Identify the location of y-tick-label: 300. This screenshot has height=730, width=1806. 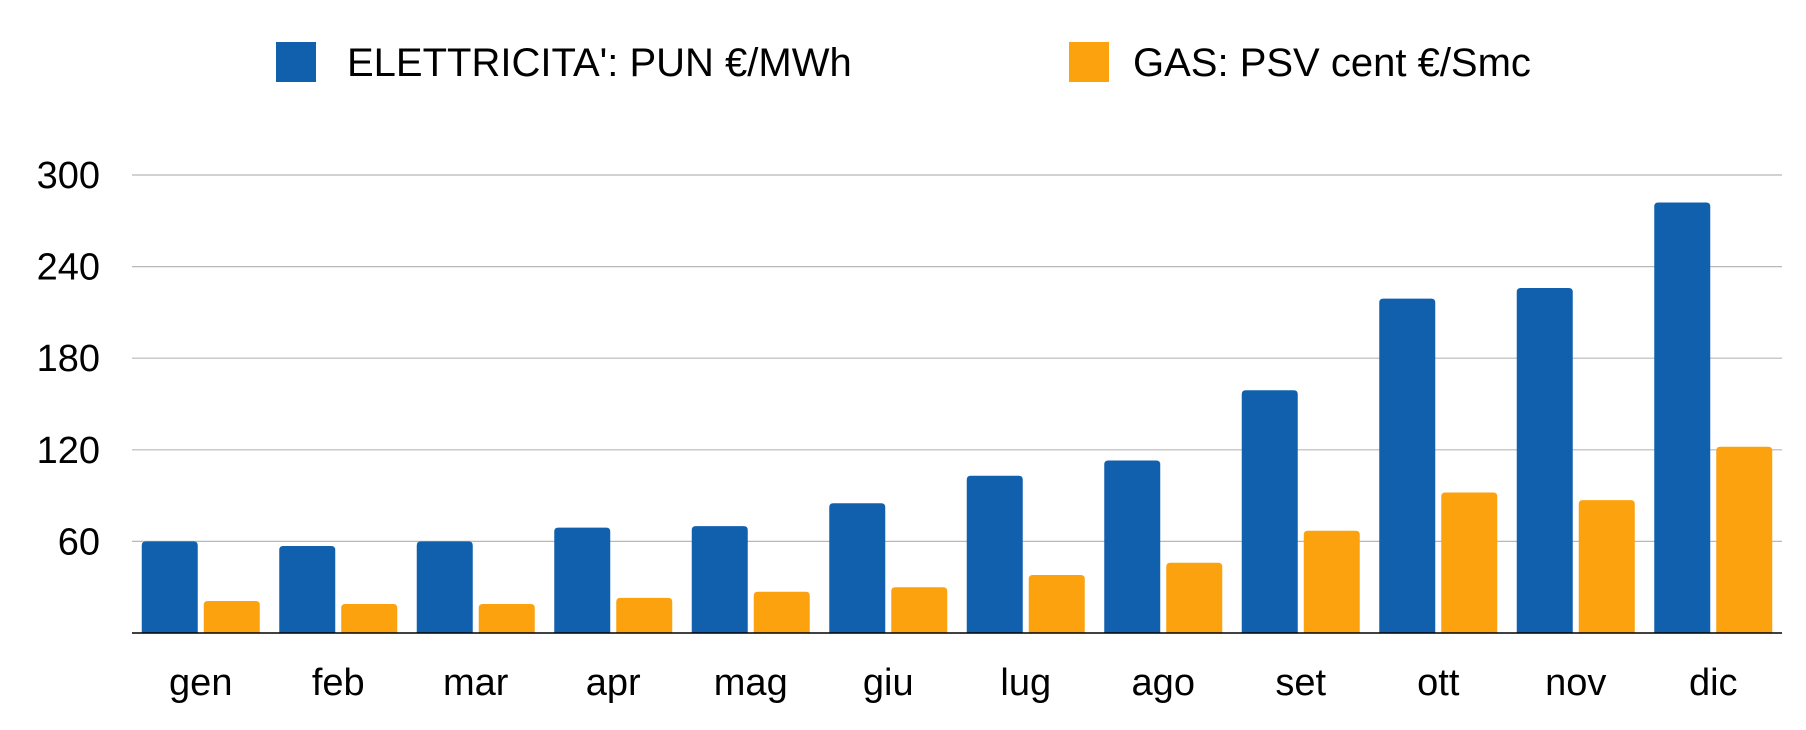
(68, 176).